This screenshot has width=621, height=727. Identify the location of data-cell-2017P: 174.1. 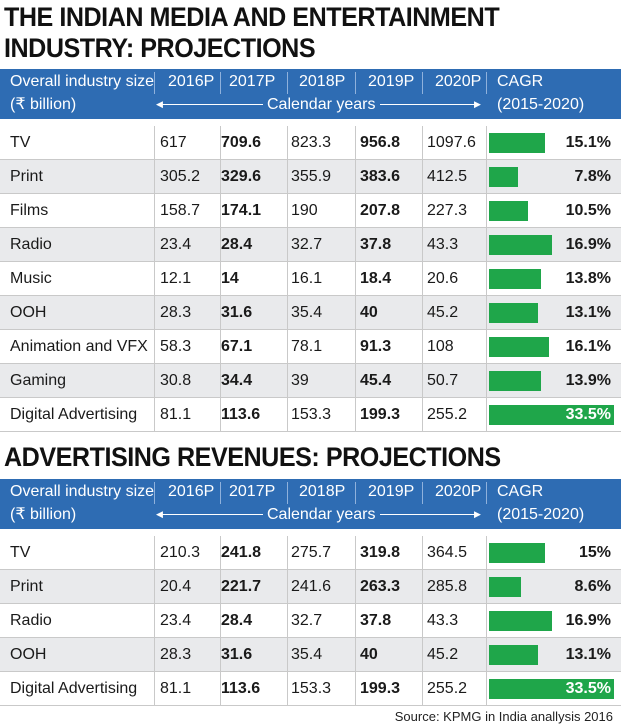
(241, 210).